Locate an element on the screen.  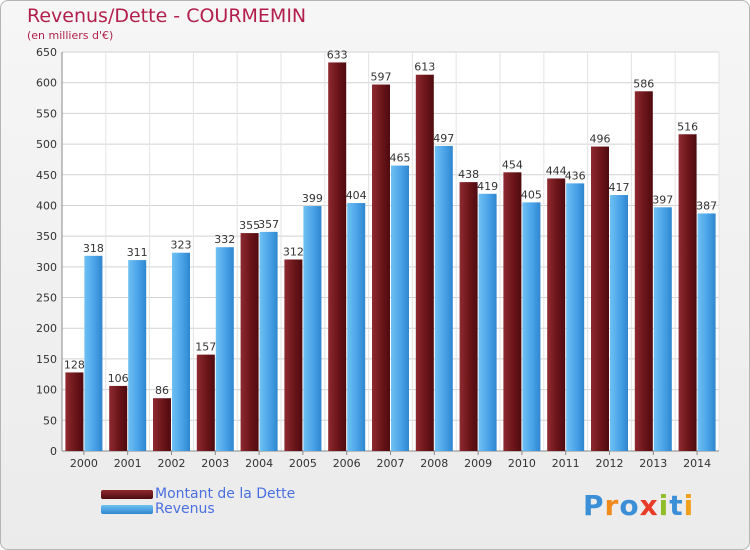
data-label-revenus: 497 is located at coordinates (443, 138).